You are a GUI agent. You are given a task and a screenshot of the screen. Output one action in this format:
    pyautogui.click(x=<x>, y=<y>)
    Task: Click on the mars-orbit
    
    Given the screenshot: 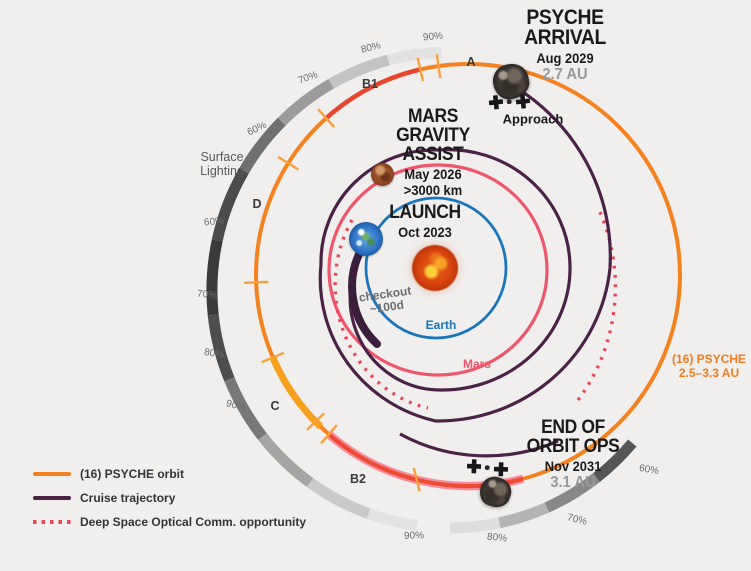 What is the action you would take?
    pyautogui.click(x=438, y=270)
    